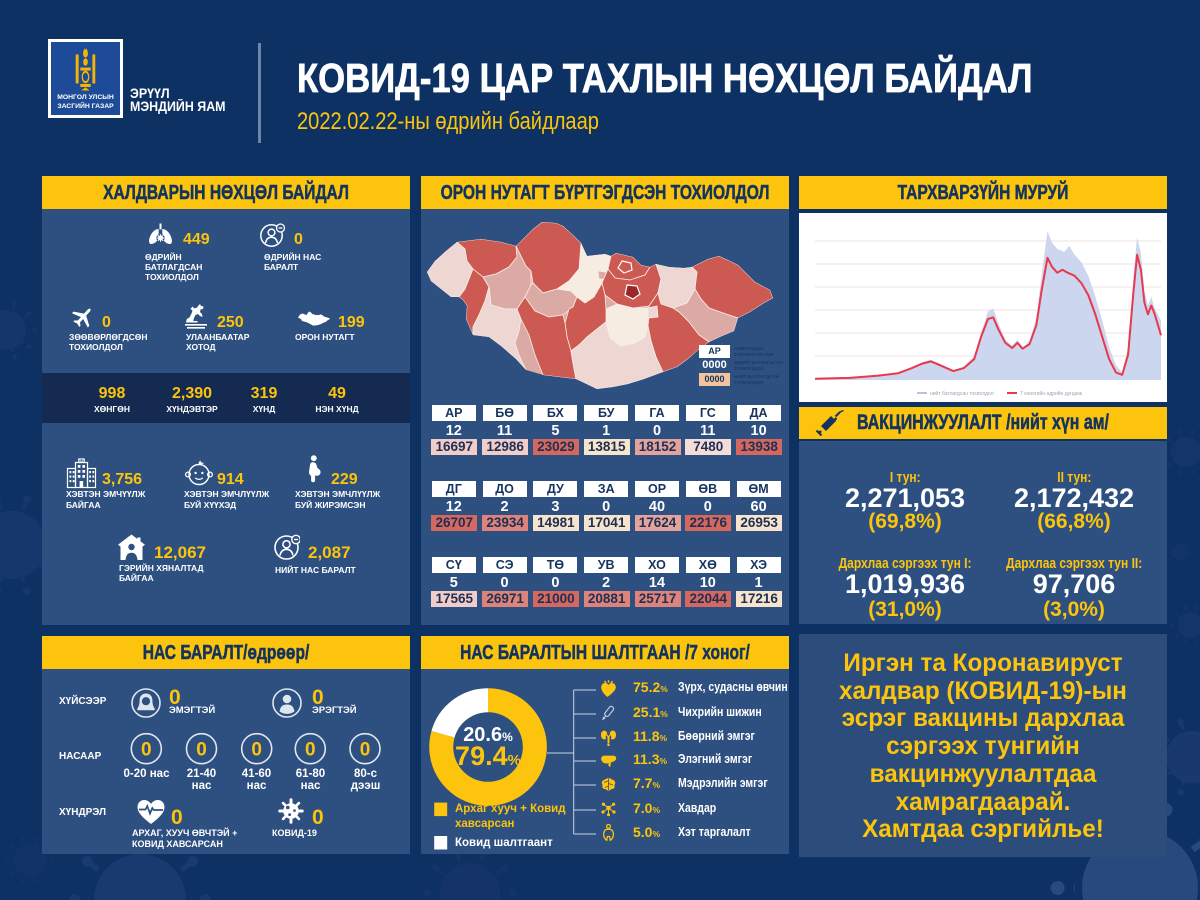  What do you see at coordinates (962, 393) in the screenshot?
I see `svg-text: нийт батлагдсан тохиолдол` at bounding box center [962, 393].